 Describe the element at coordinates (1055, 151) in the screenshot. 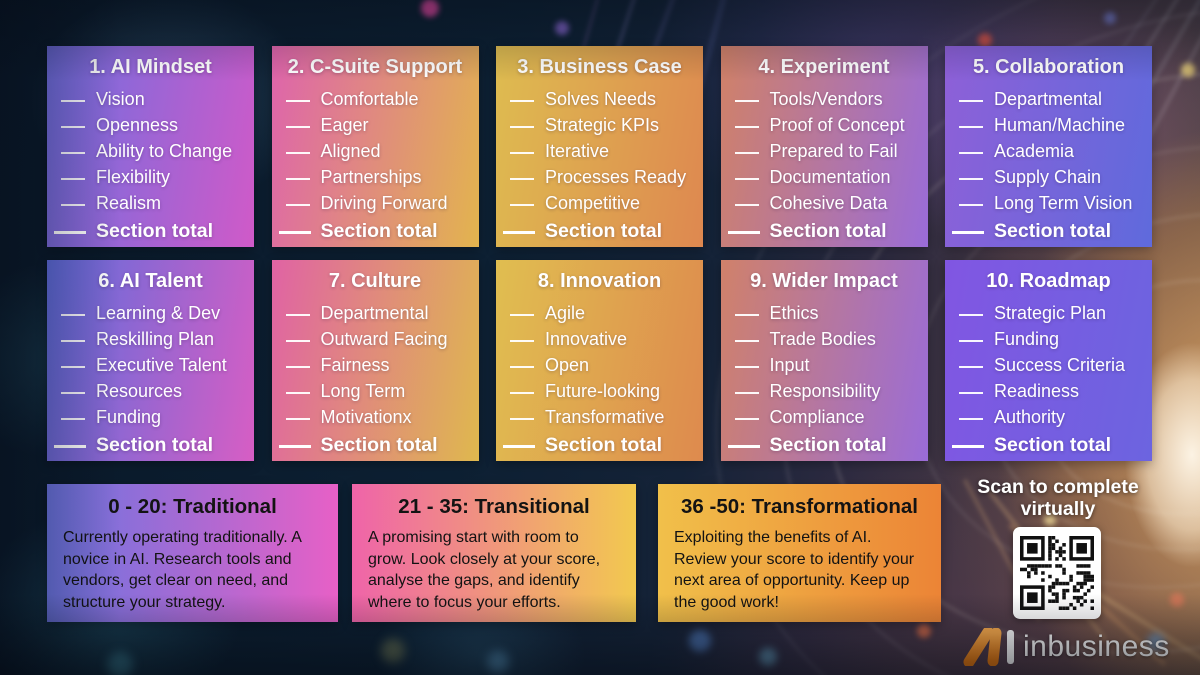

I see `checklist-item: Academia` at that location.